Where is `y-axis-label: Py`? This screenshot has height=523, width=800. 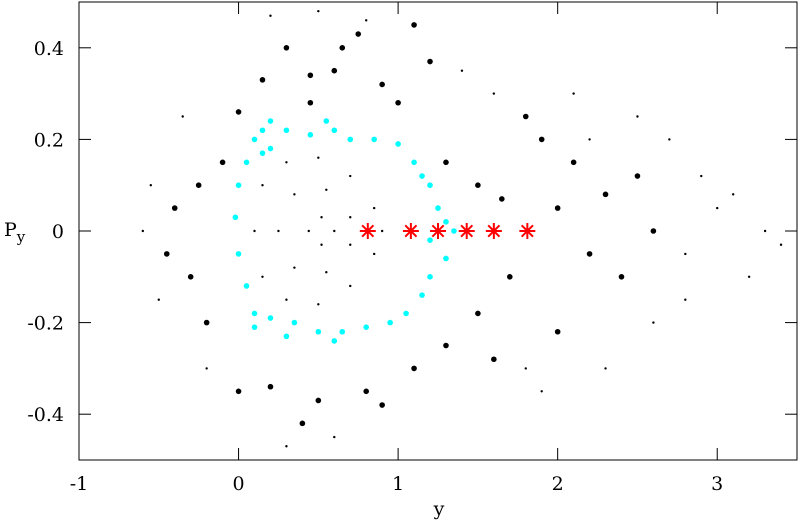 y-axis-label: Py is located at coordinates (15, 232).